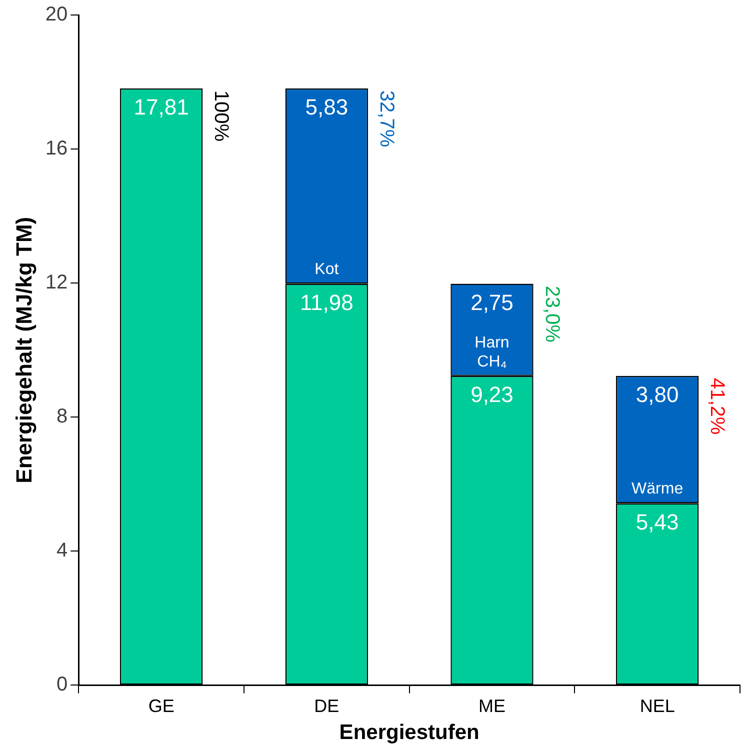 This screenshot has width=744, height=750. Describe the element at coordinates (327, 706) in the screenshot. I see `x-tick-label: DE` at that location.